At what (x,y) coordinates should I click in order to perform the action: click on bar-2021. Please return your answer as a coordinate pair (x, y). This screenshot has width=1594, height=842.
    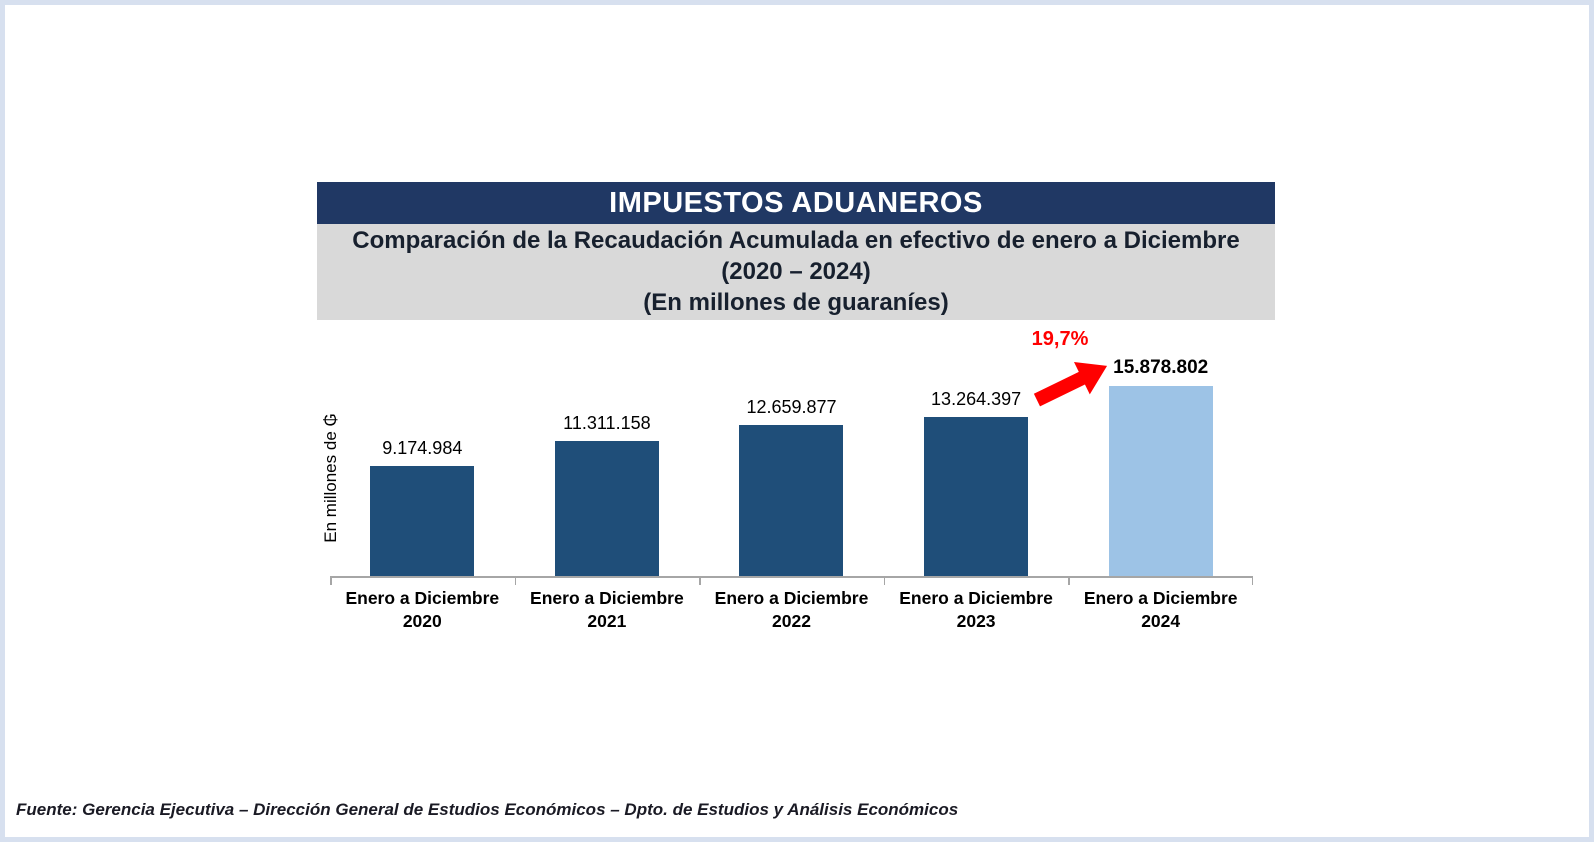
    Looking at the image, I should click on (606, 508).